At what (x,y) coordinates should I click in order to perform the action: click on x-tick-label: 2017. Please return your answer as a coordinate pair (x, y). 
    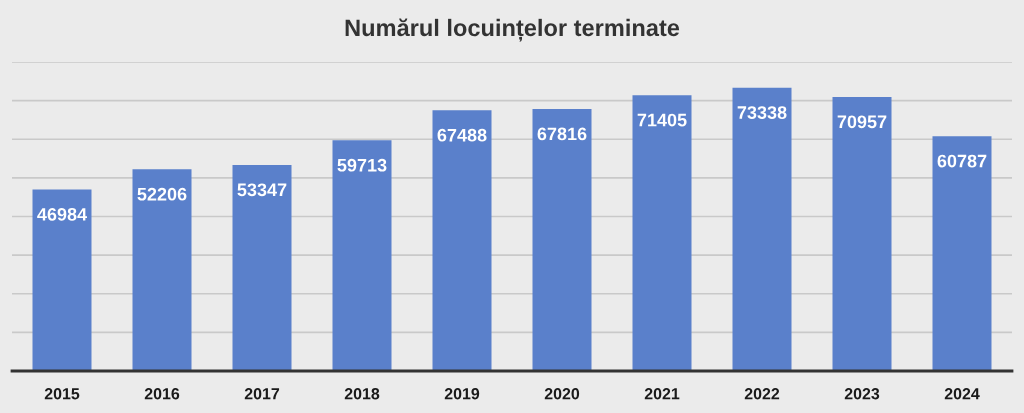
    Looking at the image, I should click on (262, 394).